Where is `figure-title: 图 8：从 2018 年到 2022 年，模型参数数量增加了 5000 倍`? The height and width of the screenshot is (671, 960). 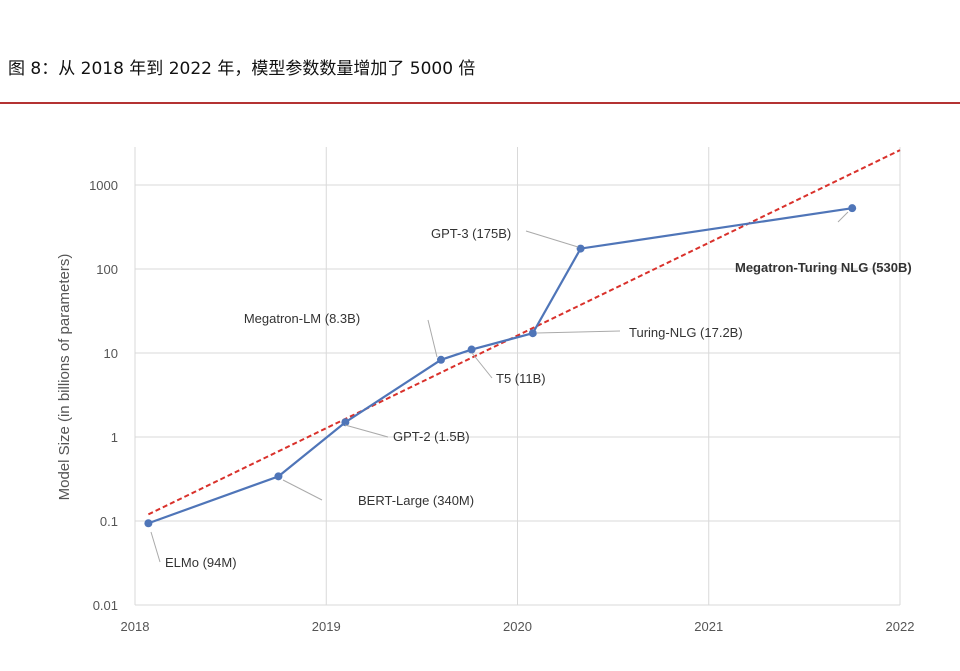
figure-title: 图 8：从 2018 年到 2022 年，模型参数数量增加了 5000 倍 is located at coordinates (242, 69).